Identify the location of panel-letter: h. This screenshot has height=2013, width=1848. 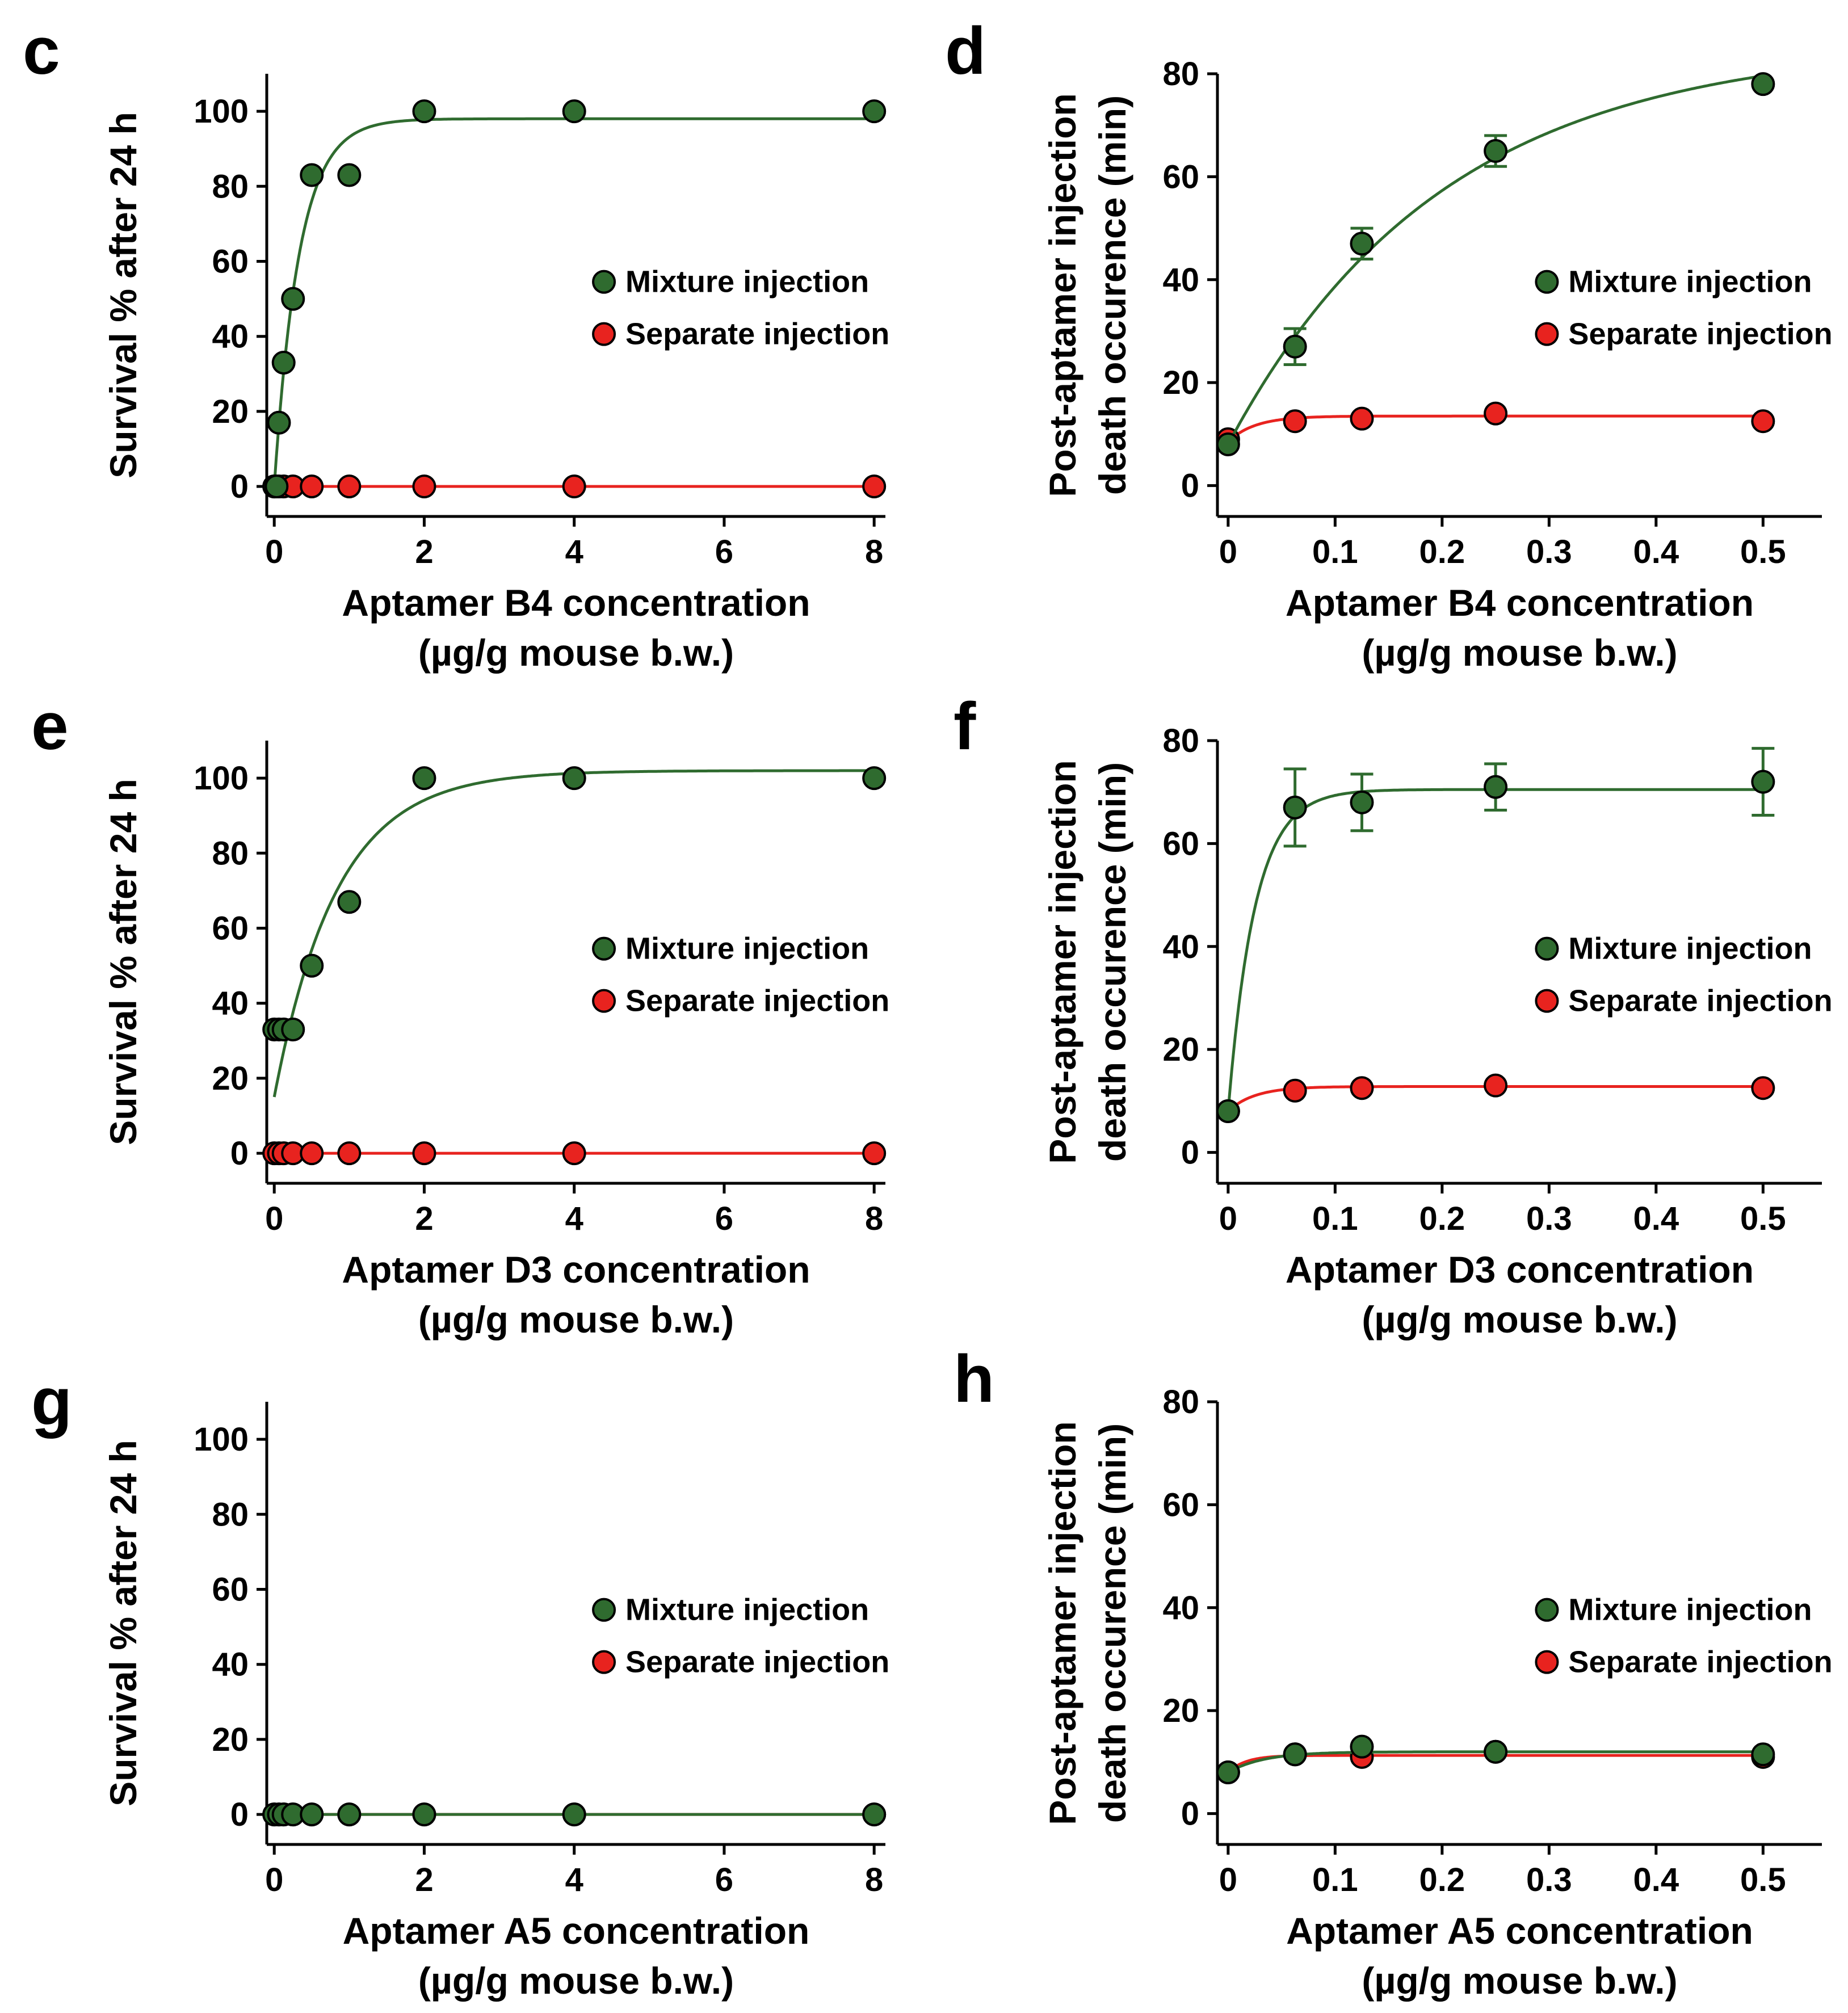
(974, 1380).